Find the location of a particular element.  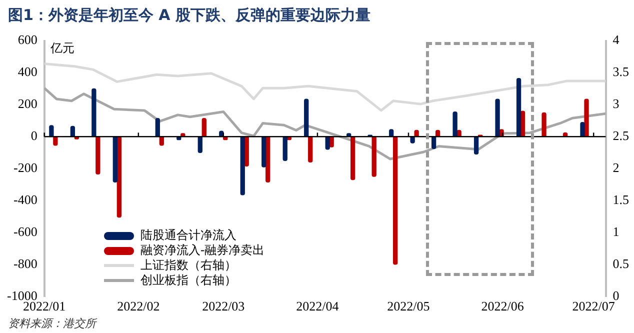

y2-tick-label: 0 is located at coordinates (616, 295).